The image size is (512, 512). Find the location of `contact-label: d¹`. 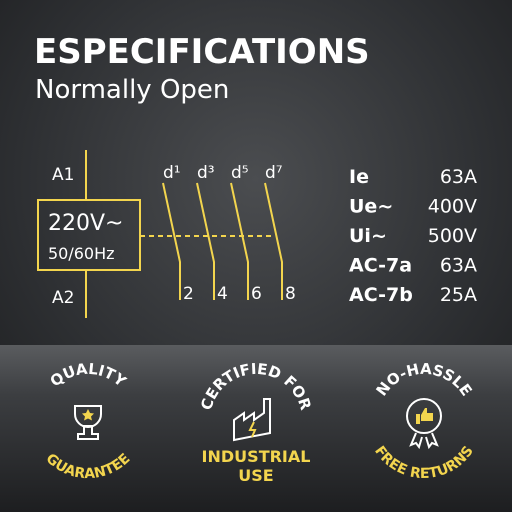

contact-label: d¹ is located at coordinates (172, 173).